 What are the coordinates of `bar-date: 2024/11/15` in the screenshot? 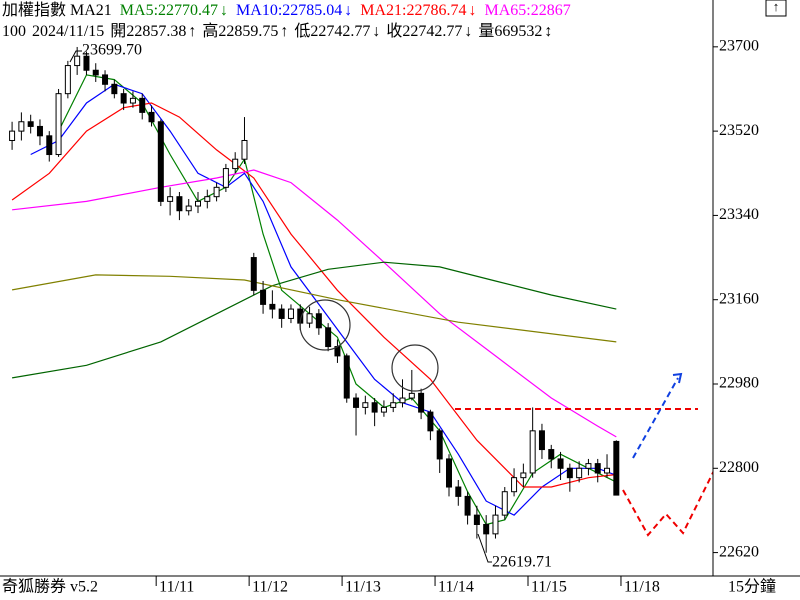 It's located at (68, 31).